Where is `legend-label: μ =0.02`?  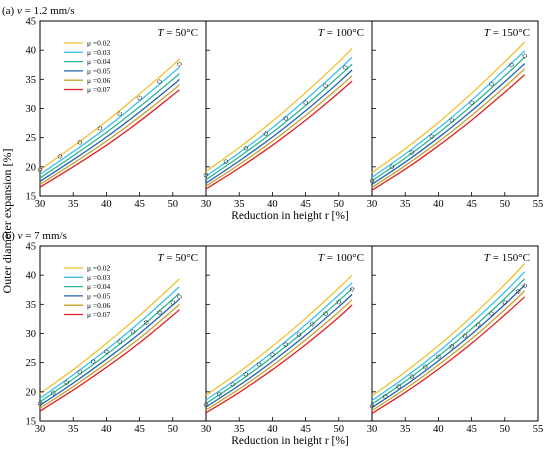
legend-label: μ =0.02 is located at coordinates (99, 43).